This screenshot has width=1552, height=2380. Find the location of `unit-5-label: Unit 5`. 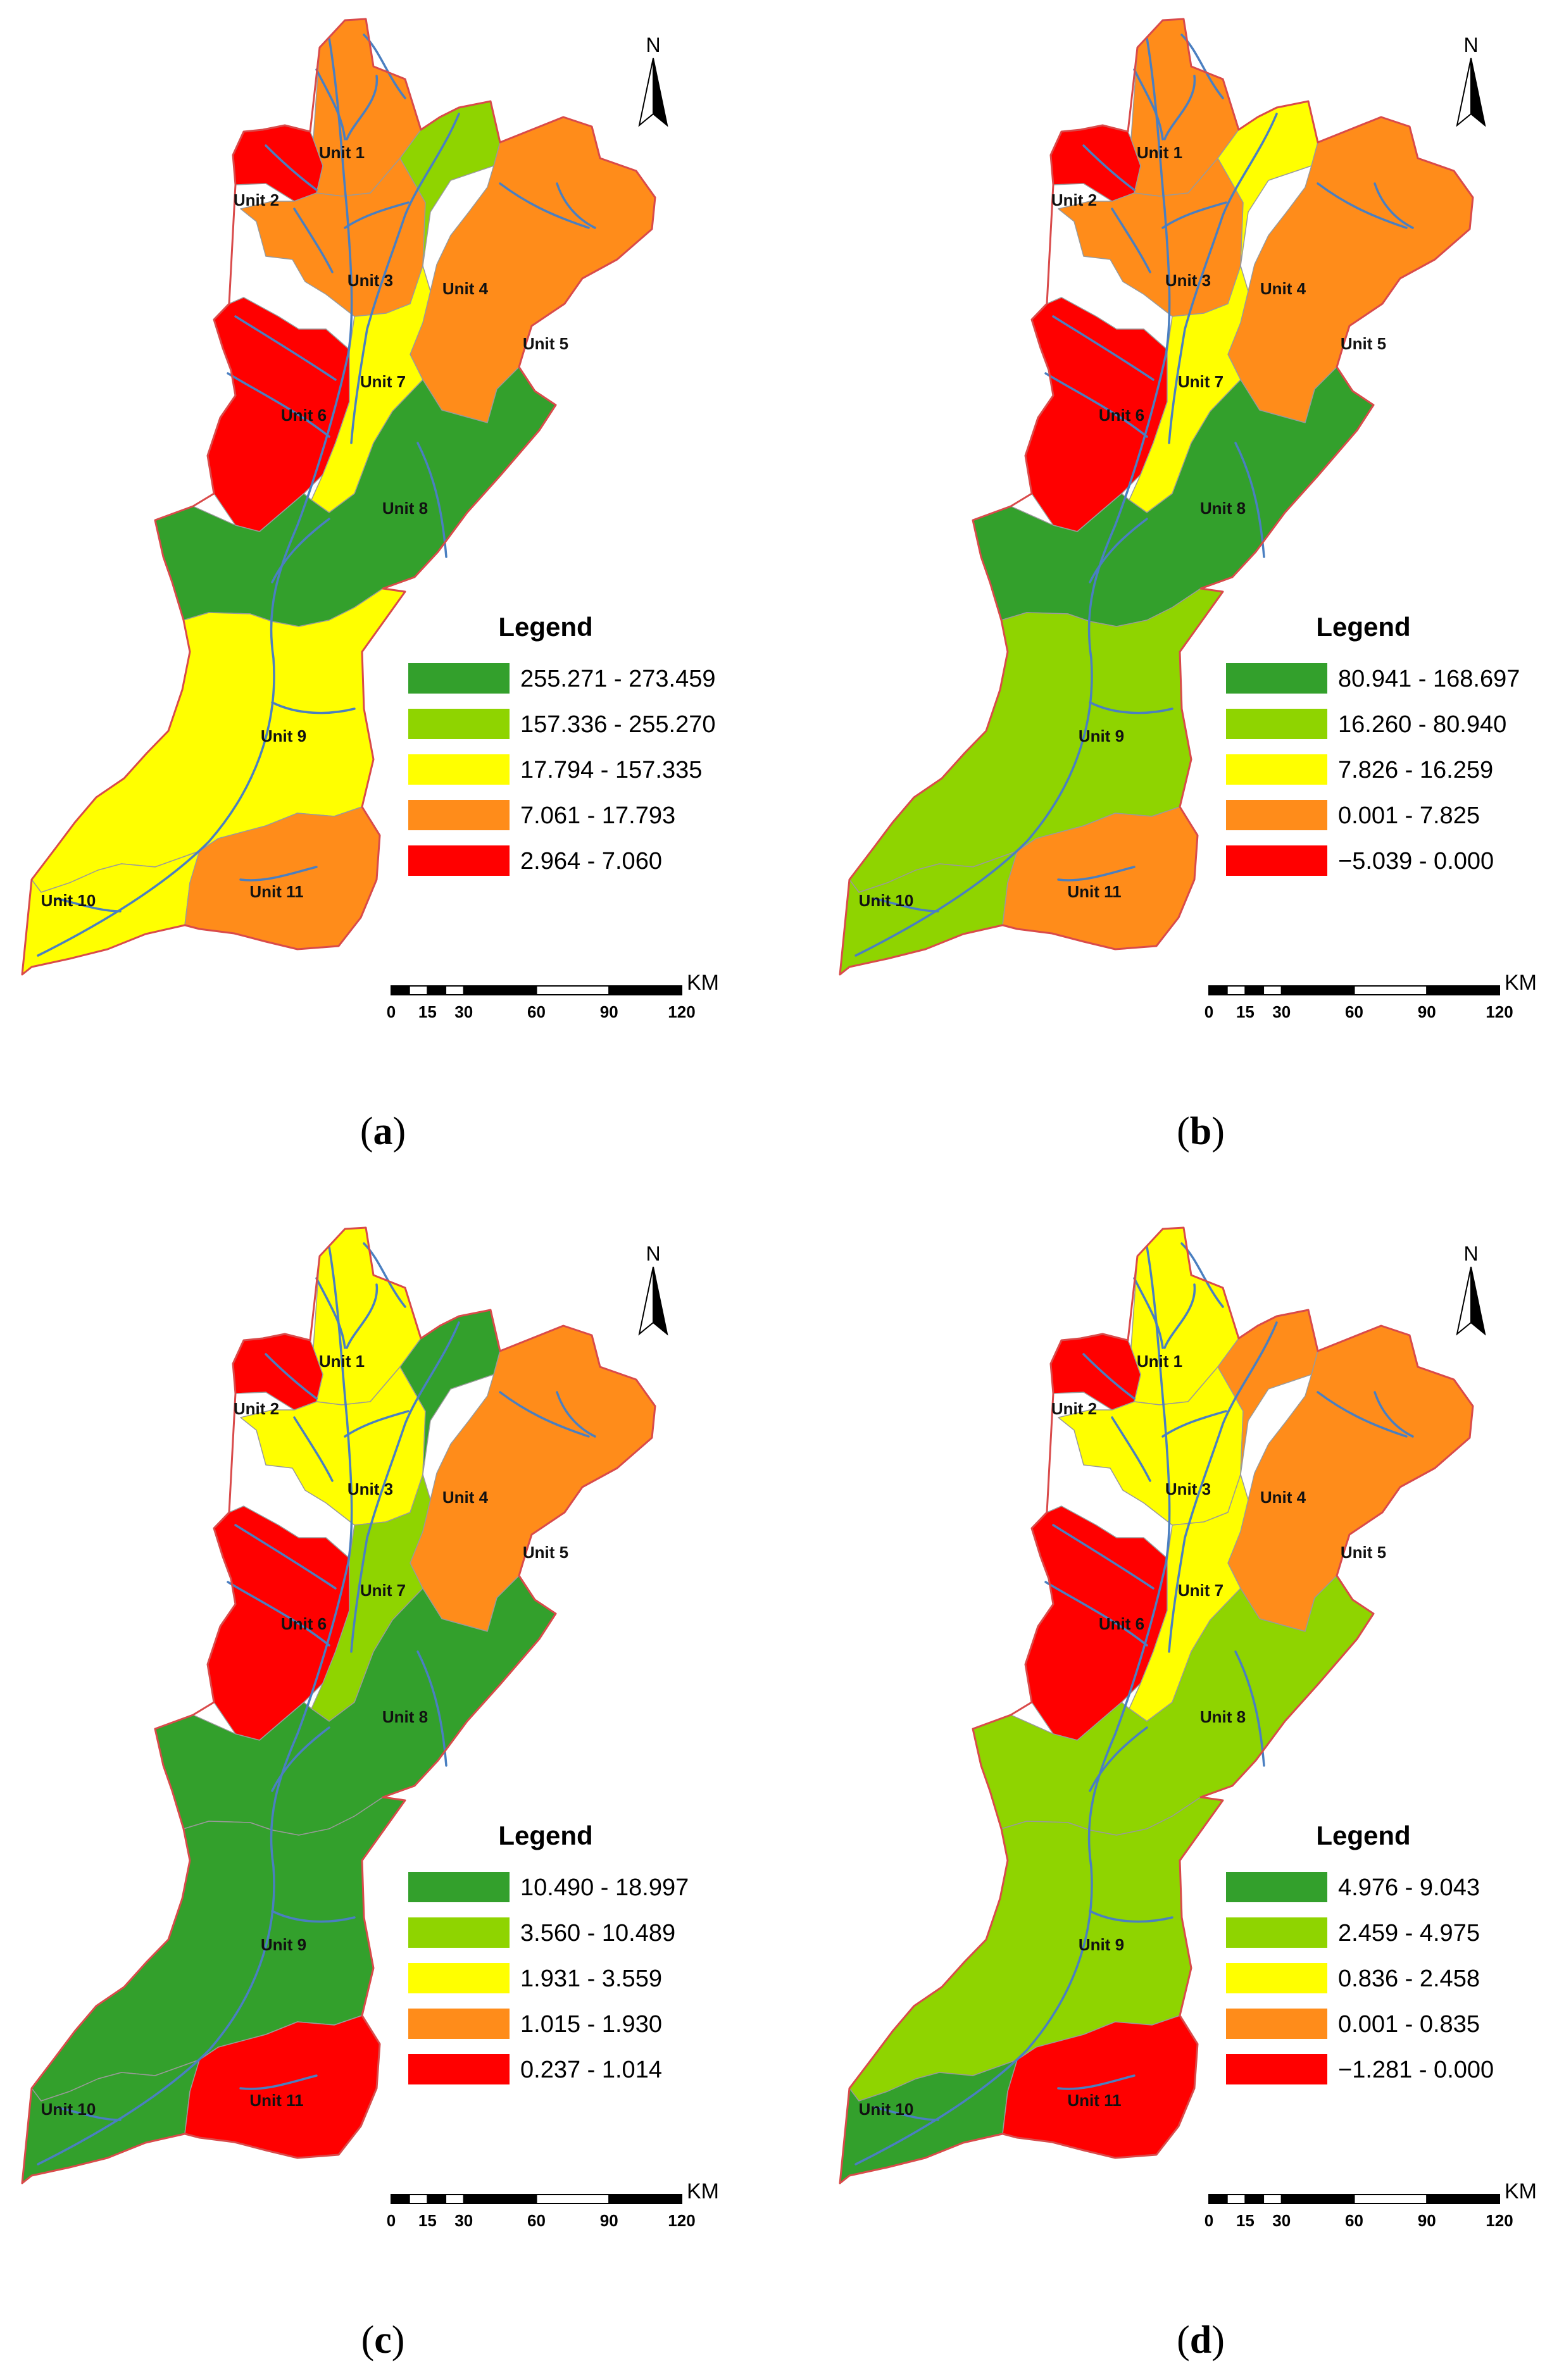

unit-5-label: Unit 5 is located at coordinates (1363, 1552).